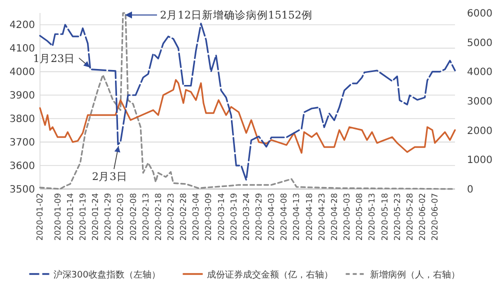  I want to click on y2-tick-label: 0, so click(470, 190).